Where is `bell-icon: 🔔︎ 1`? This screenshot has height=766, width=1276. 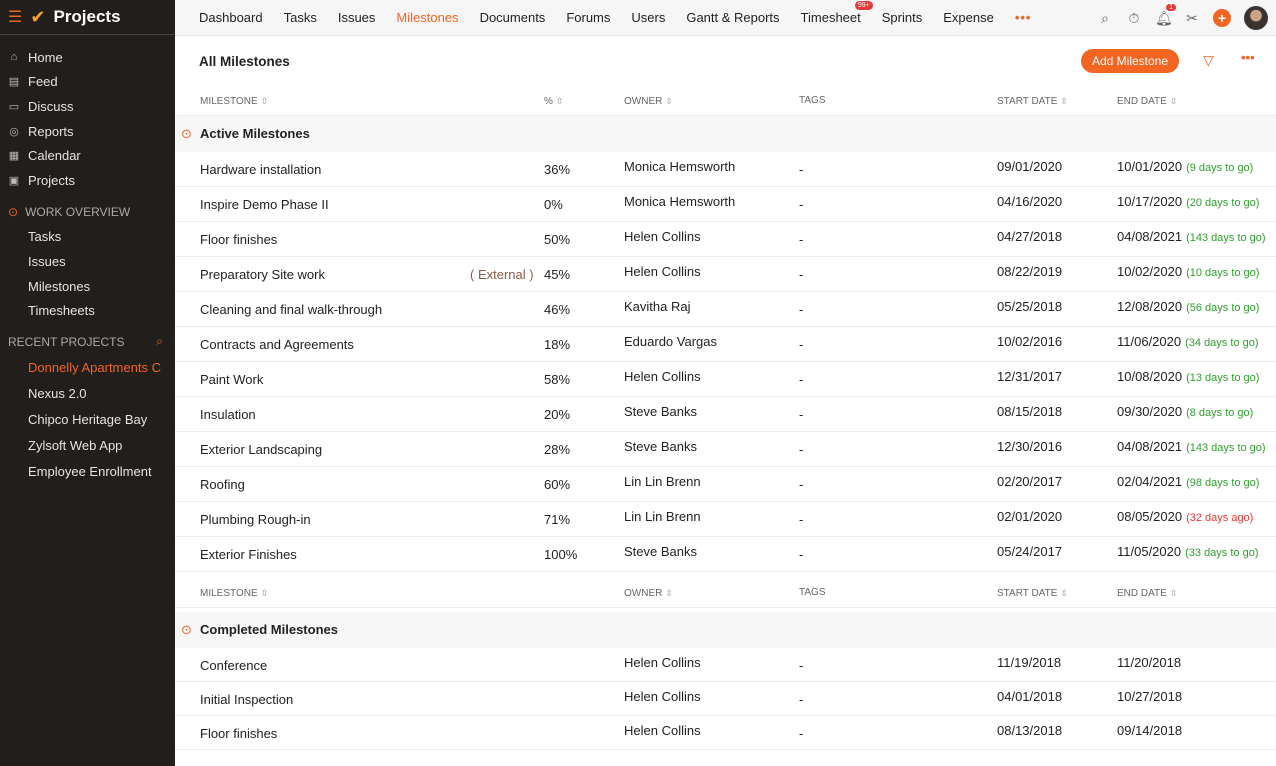 bell-icon: 🔔︎ 1 is located at coordinates (1165, 15).